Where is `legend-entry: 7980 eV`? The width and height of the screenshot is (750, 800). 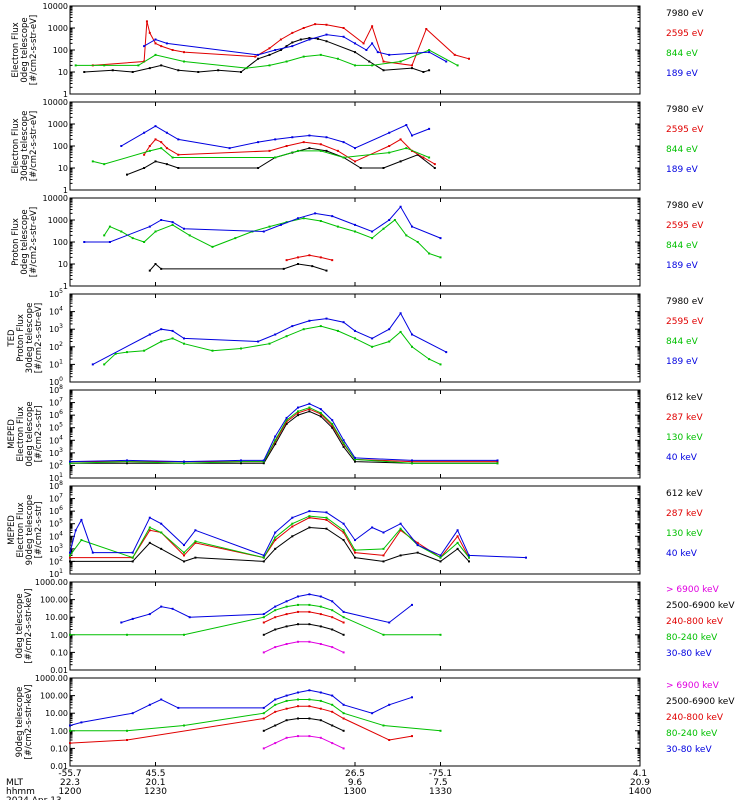
legend-entry: 7980 eV is located at coordinates (685, 302).